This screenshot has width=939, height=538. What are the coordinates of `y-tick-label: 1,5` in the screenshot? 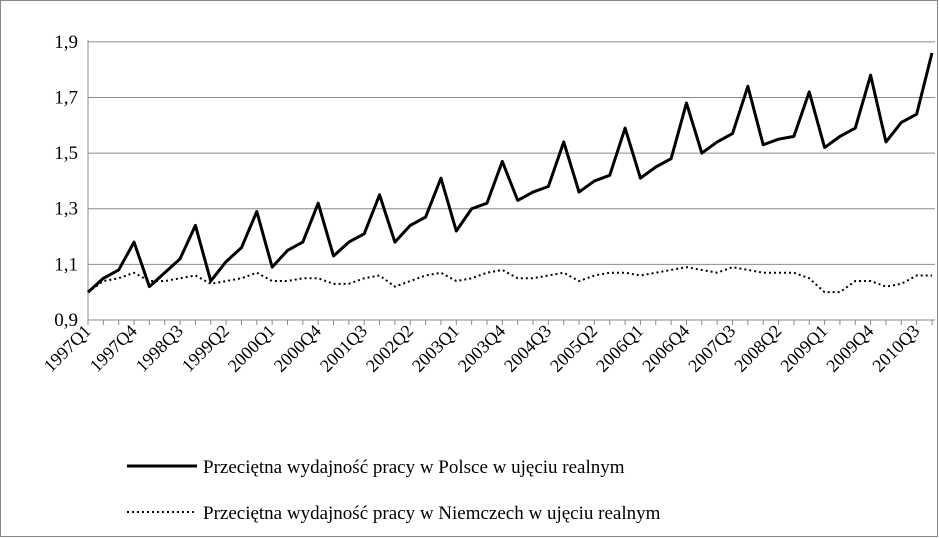 It's located at (66, 153).